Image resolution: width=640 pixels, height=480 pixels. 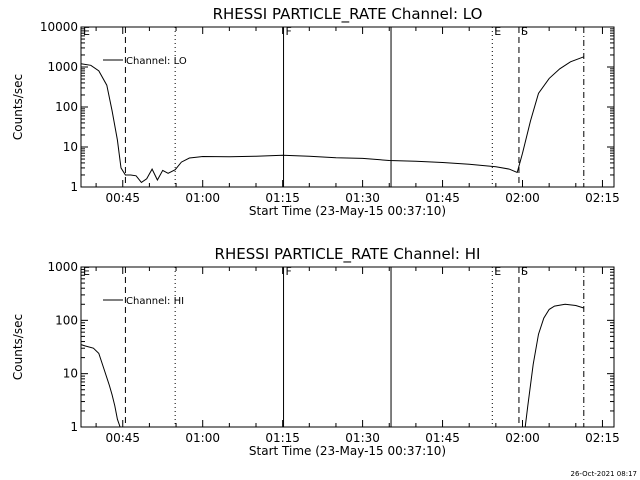 What do you see at coordinates (156, 61) in the screenshot?
I see `legend-label: Channel: LO` at bounding box center [156, 61].